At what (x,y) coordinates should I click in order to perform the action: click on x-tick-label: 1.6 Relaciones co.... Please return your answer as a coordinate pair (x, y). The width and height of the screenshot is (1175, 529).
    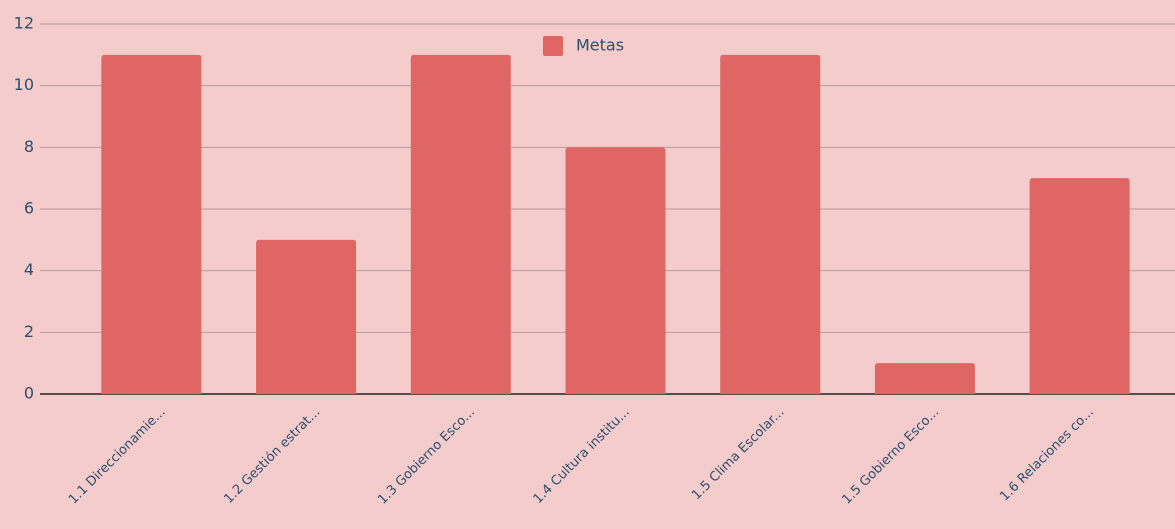
    Looking at the image, I should click on (1047, 455).